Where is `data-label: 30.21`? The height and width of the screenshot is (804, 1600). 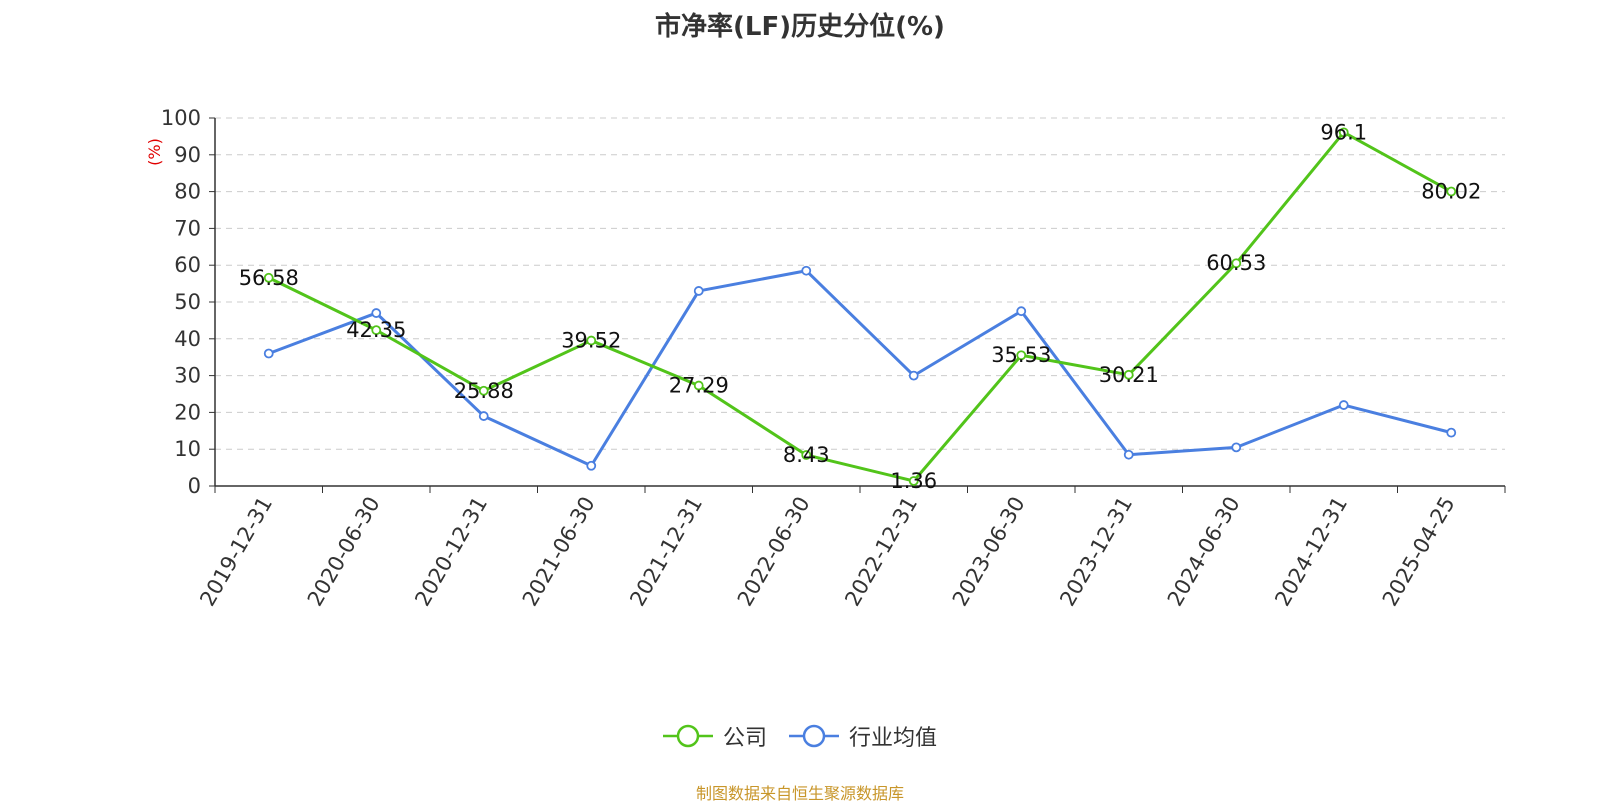 data-label: 30.21 is located at coordinates (1129, 375).